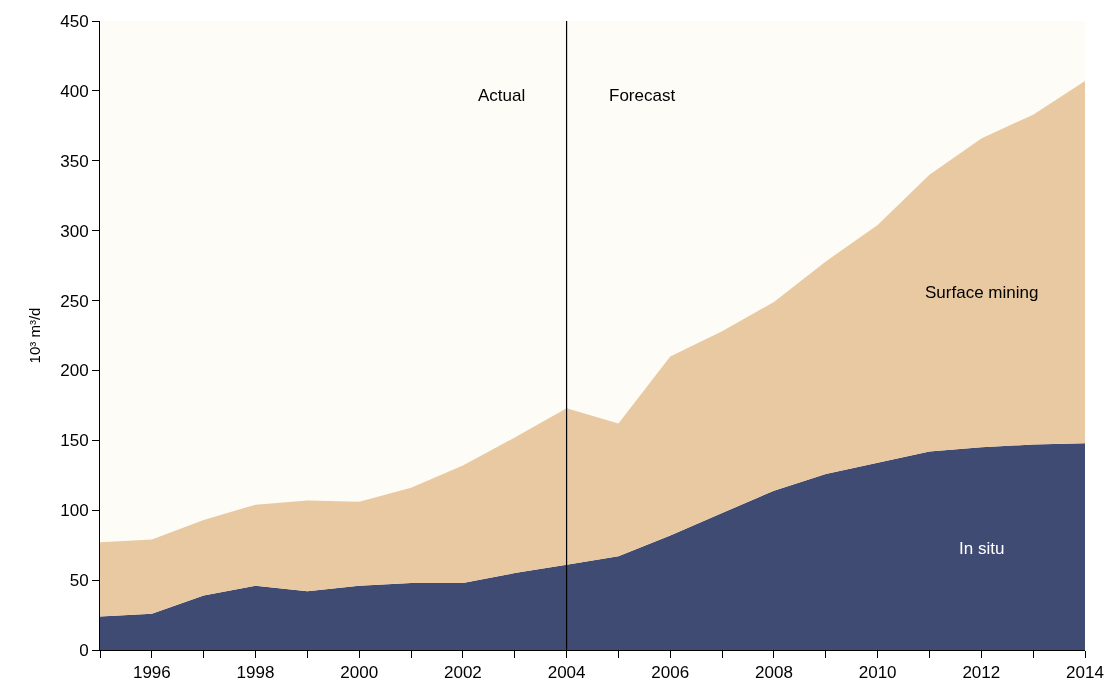 The height and width of the screenshot is (700, 1116). I want to click on x-tick-label: 2002, so click(462, 673).